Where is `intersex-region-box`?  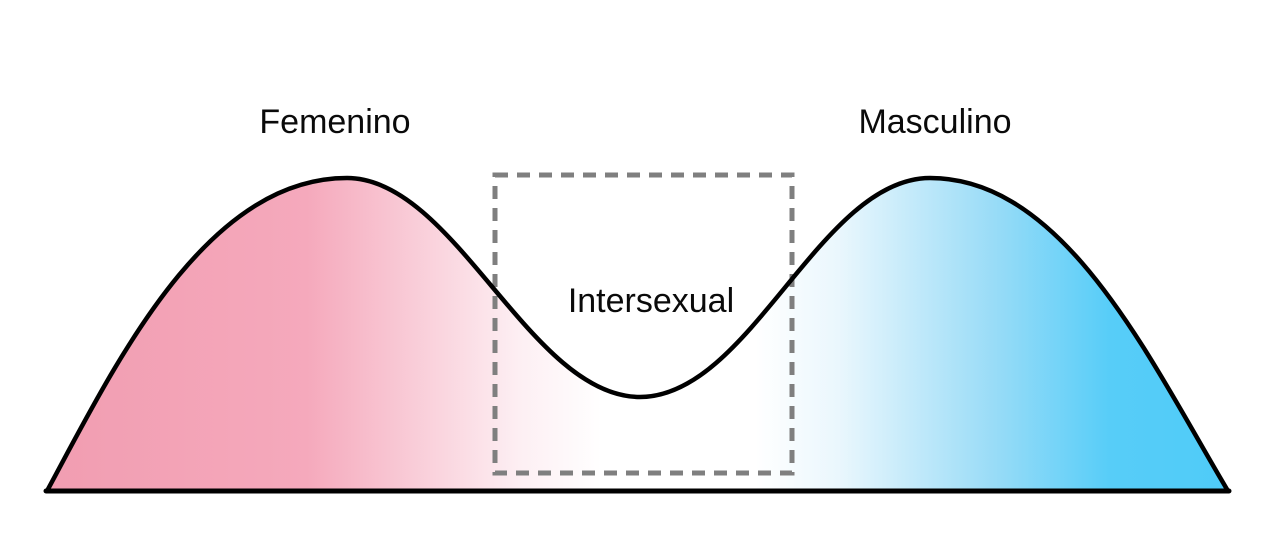
intersex-region-box is located at coordinates (643, 324).